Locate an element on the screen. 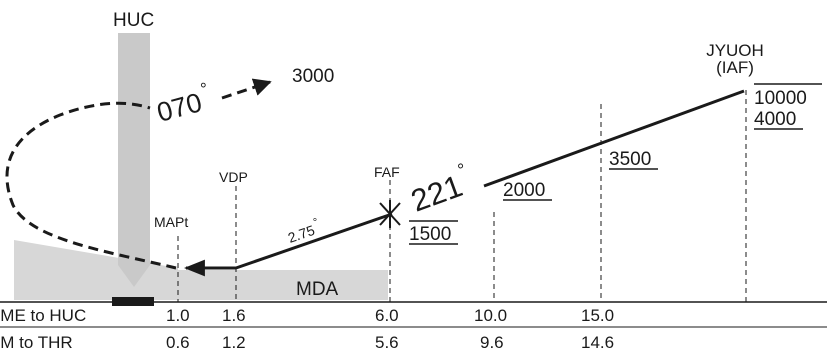  missed-approach-heading: 070 ° is located at coordinates (182, 103).